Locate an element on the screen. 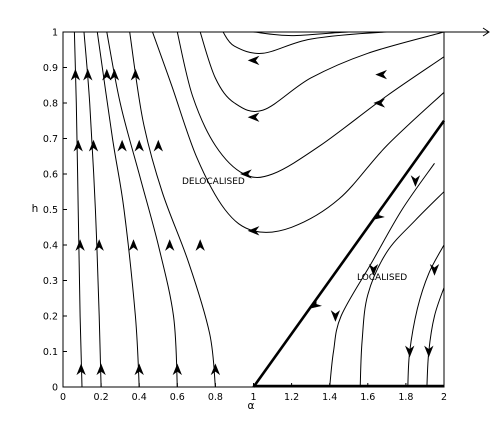  y-tick-label: 0.3 is located at coordinates (50, 281).